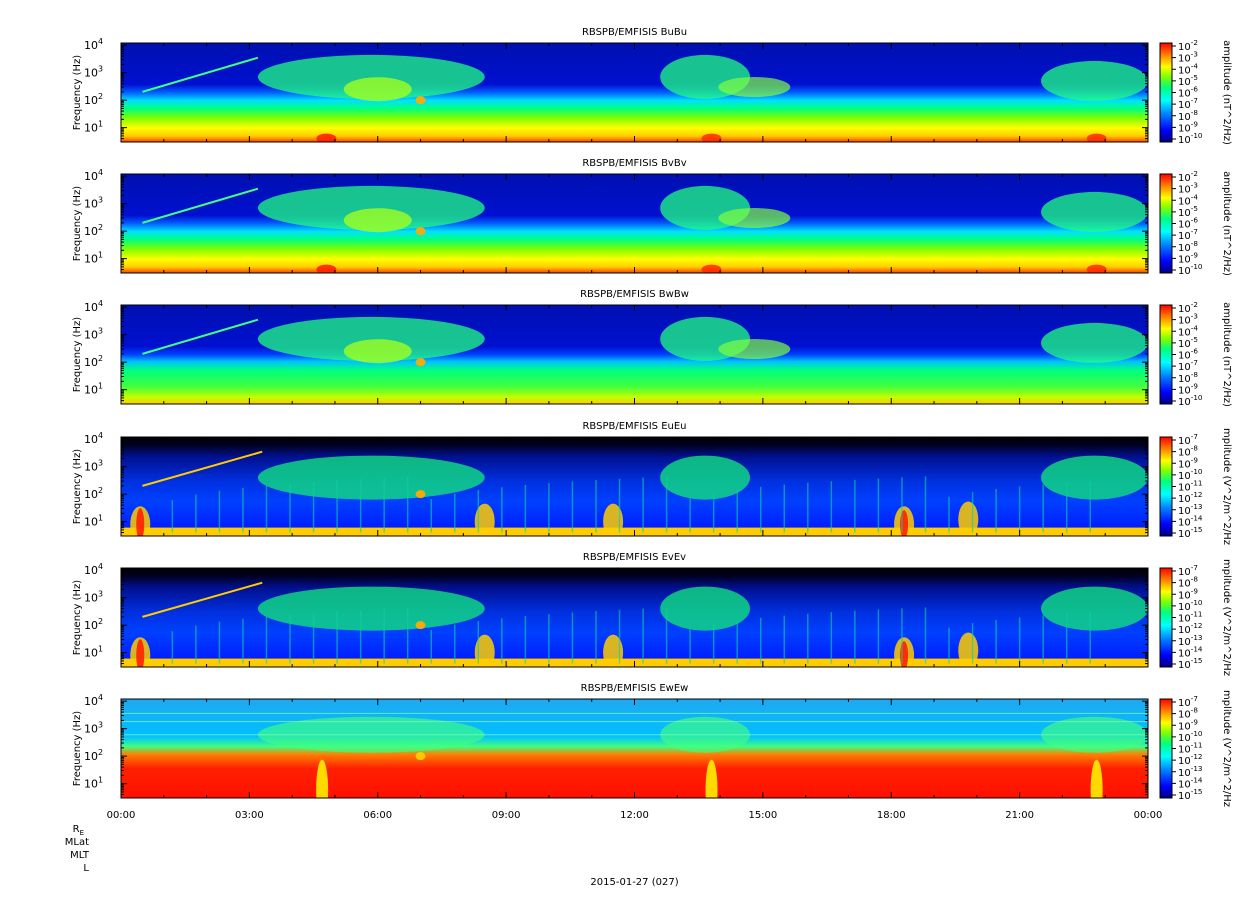 The image size is (1248, 899). What do you see at coordinates (1190, 509) in the screenshot?
I see `colorbar-tick-label: 10⁻¹³` at bounding box center [1190, 509].